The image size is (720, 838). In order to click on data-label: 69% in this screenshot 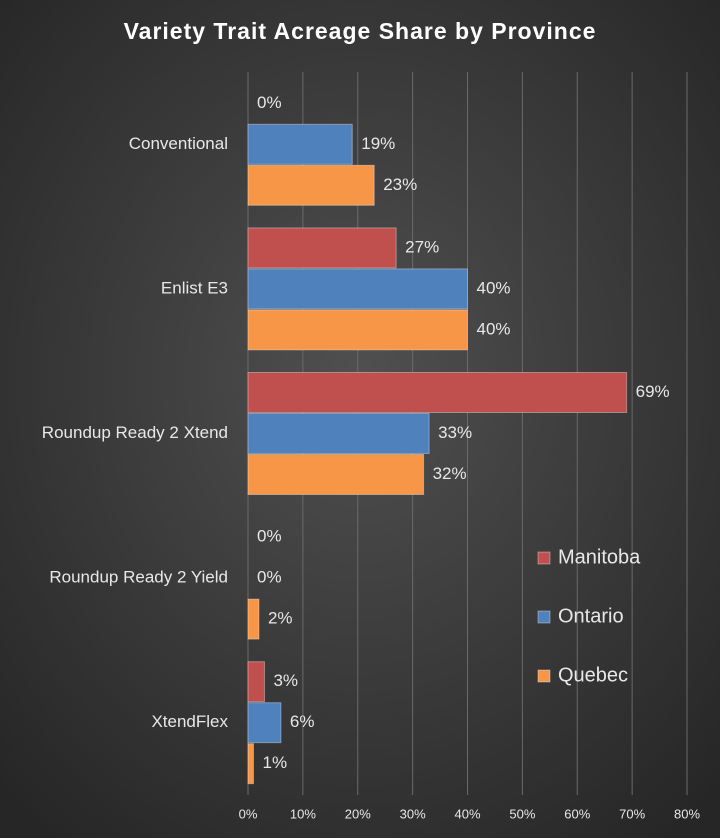, I will do `click(653, 391)`.